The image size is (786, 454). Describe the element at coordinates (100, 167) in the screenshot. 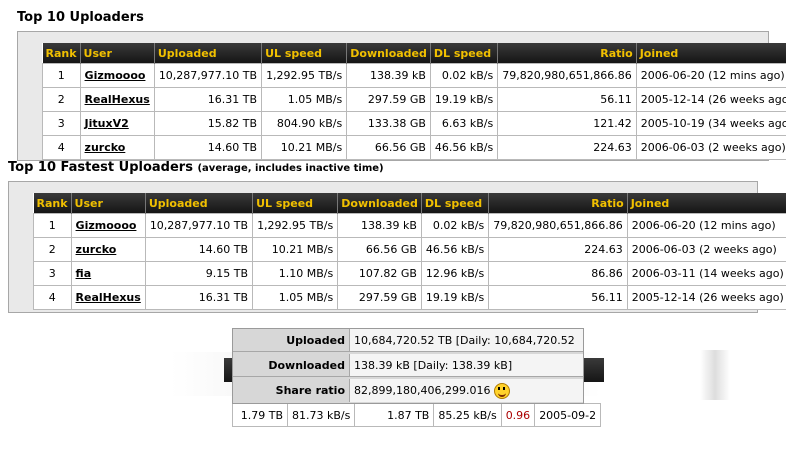

I see `fastest-uploaders-heading: Top 10 Fastest Uploaders` at that location.